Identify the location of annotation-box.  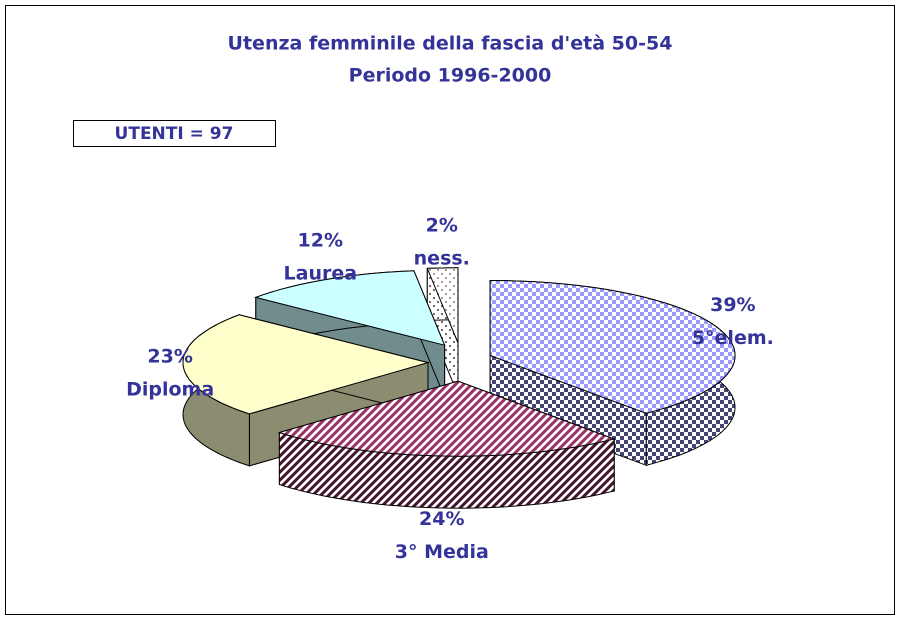
(174, 133).